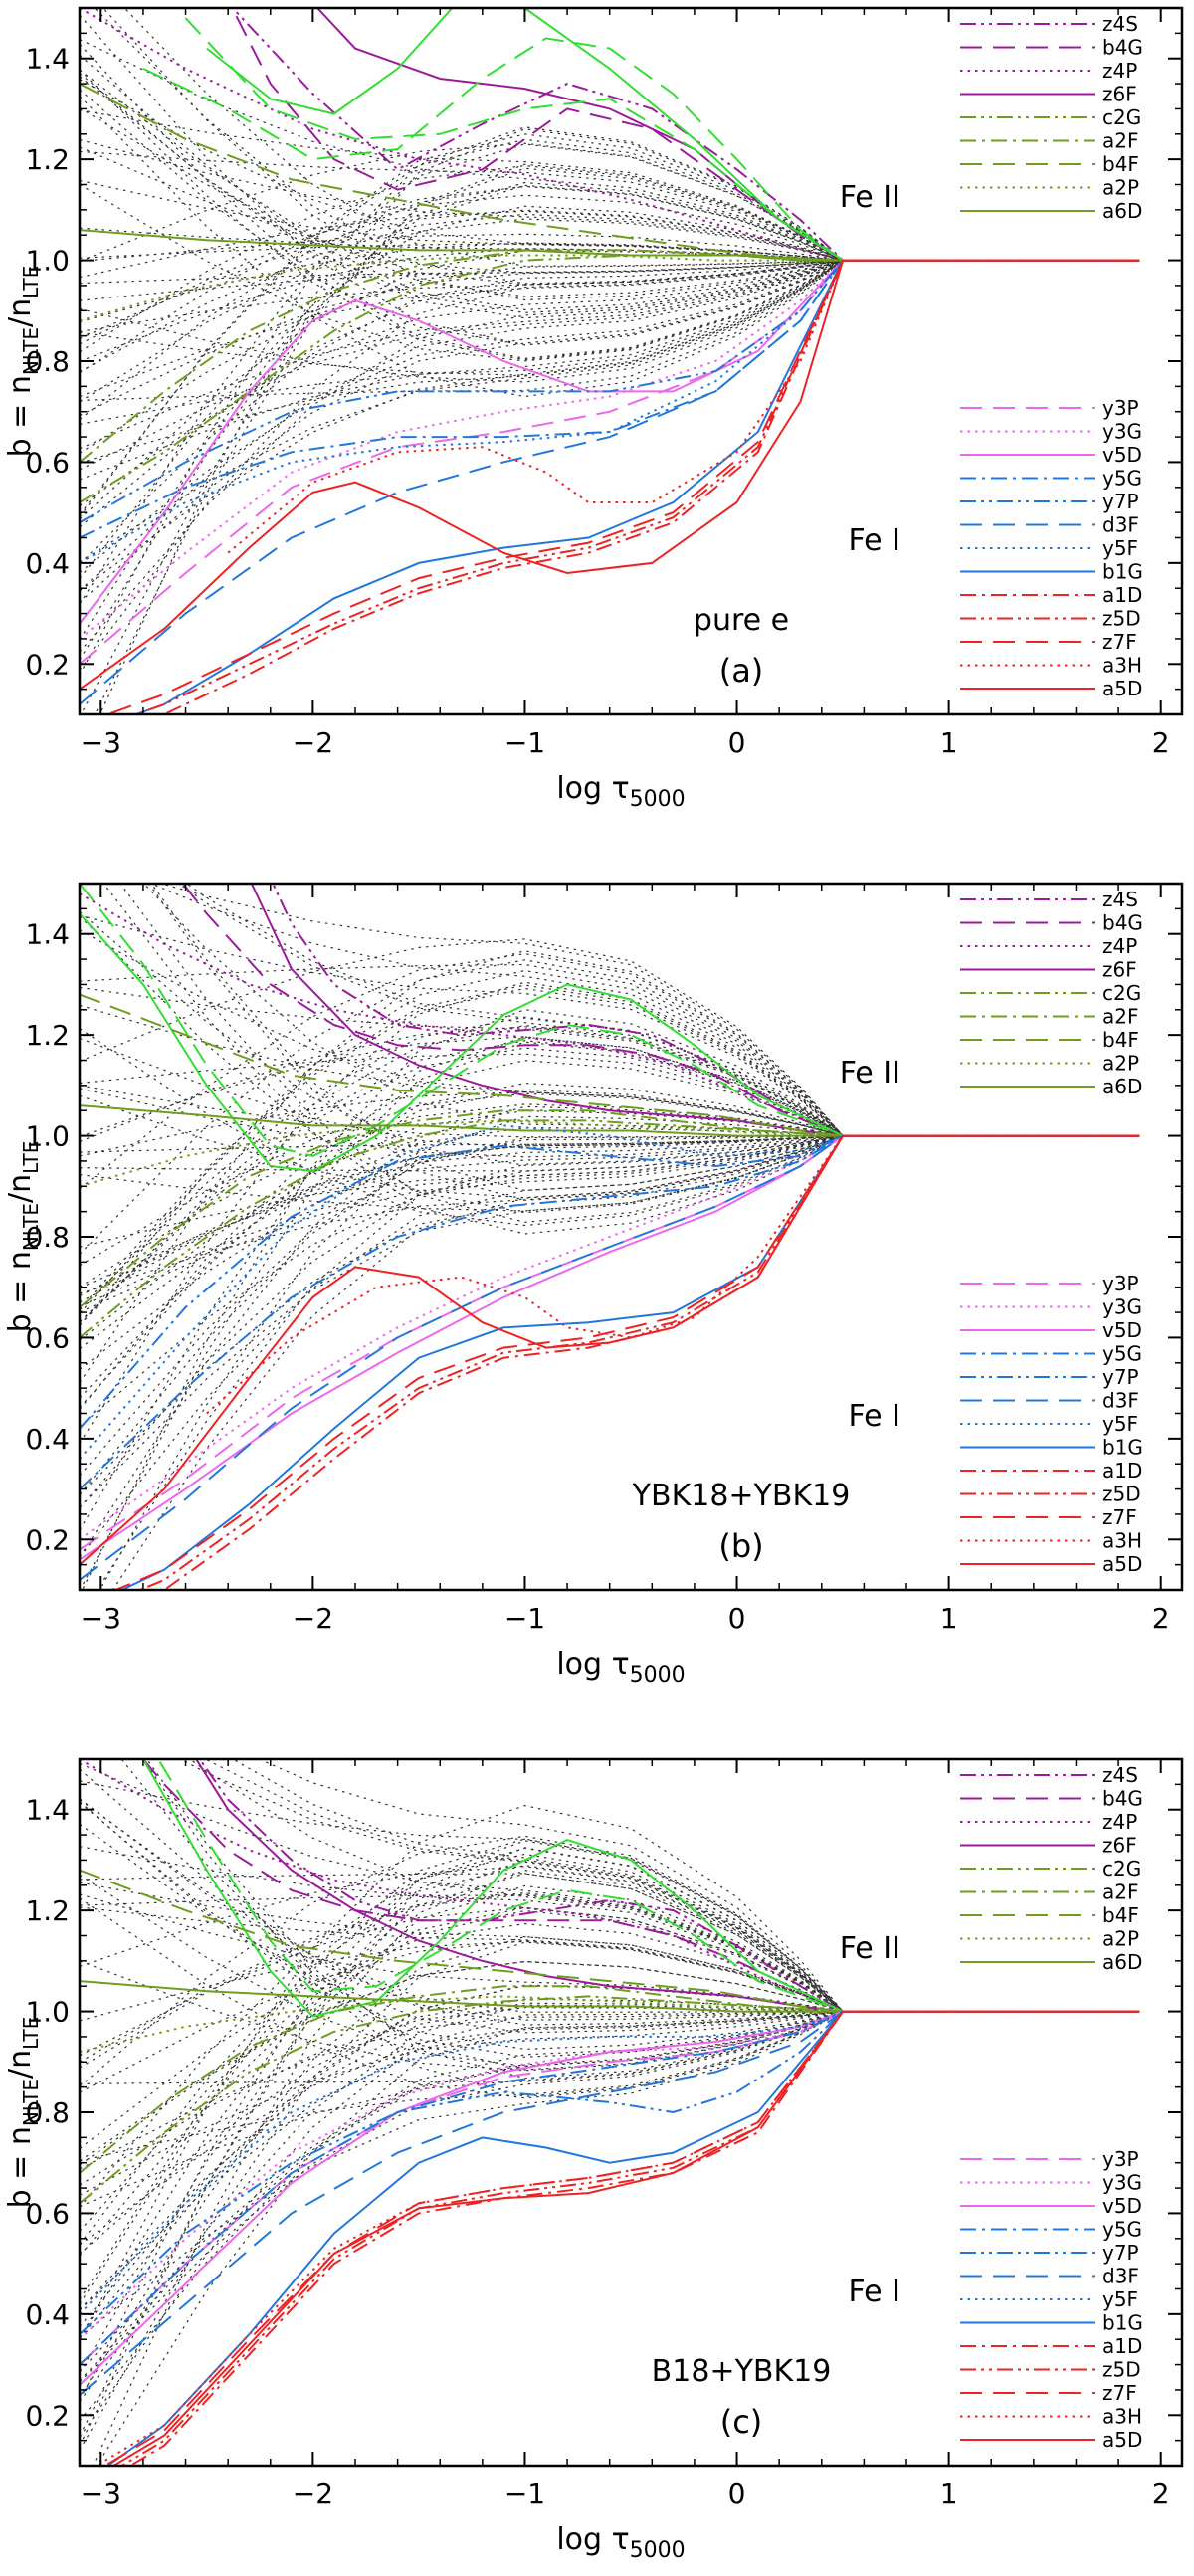 The width and height of the screenshot is (1194, 2576). I want to click on legend-label-b4G: b4G, so click(1122, 923).